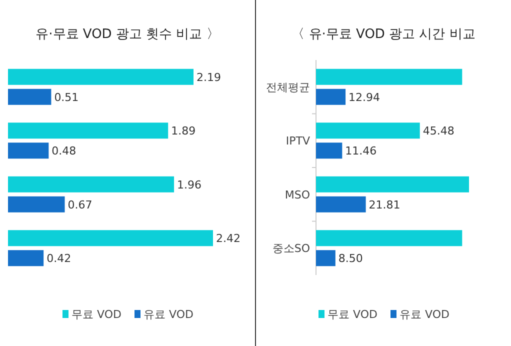 Image resolution: width=511 pixels, height=346 pixels. What do you see at coordinates (189, 185) in the screenshot?
I see `data-label: 1.96` at bounding box center [189, 185].